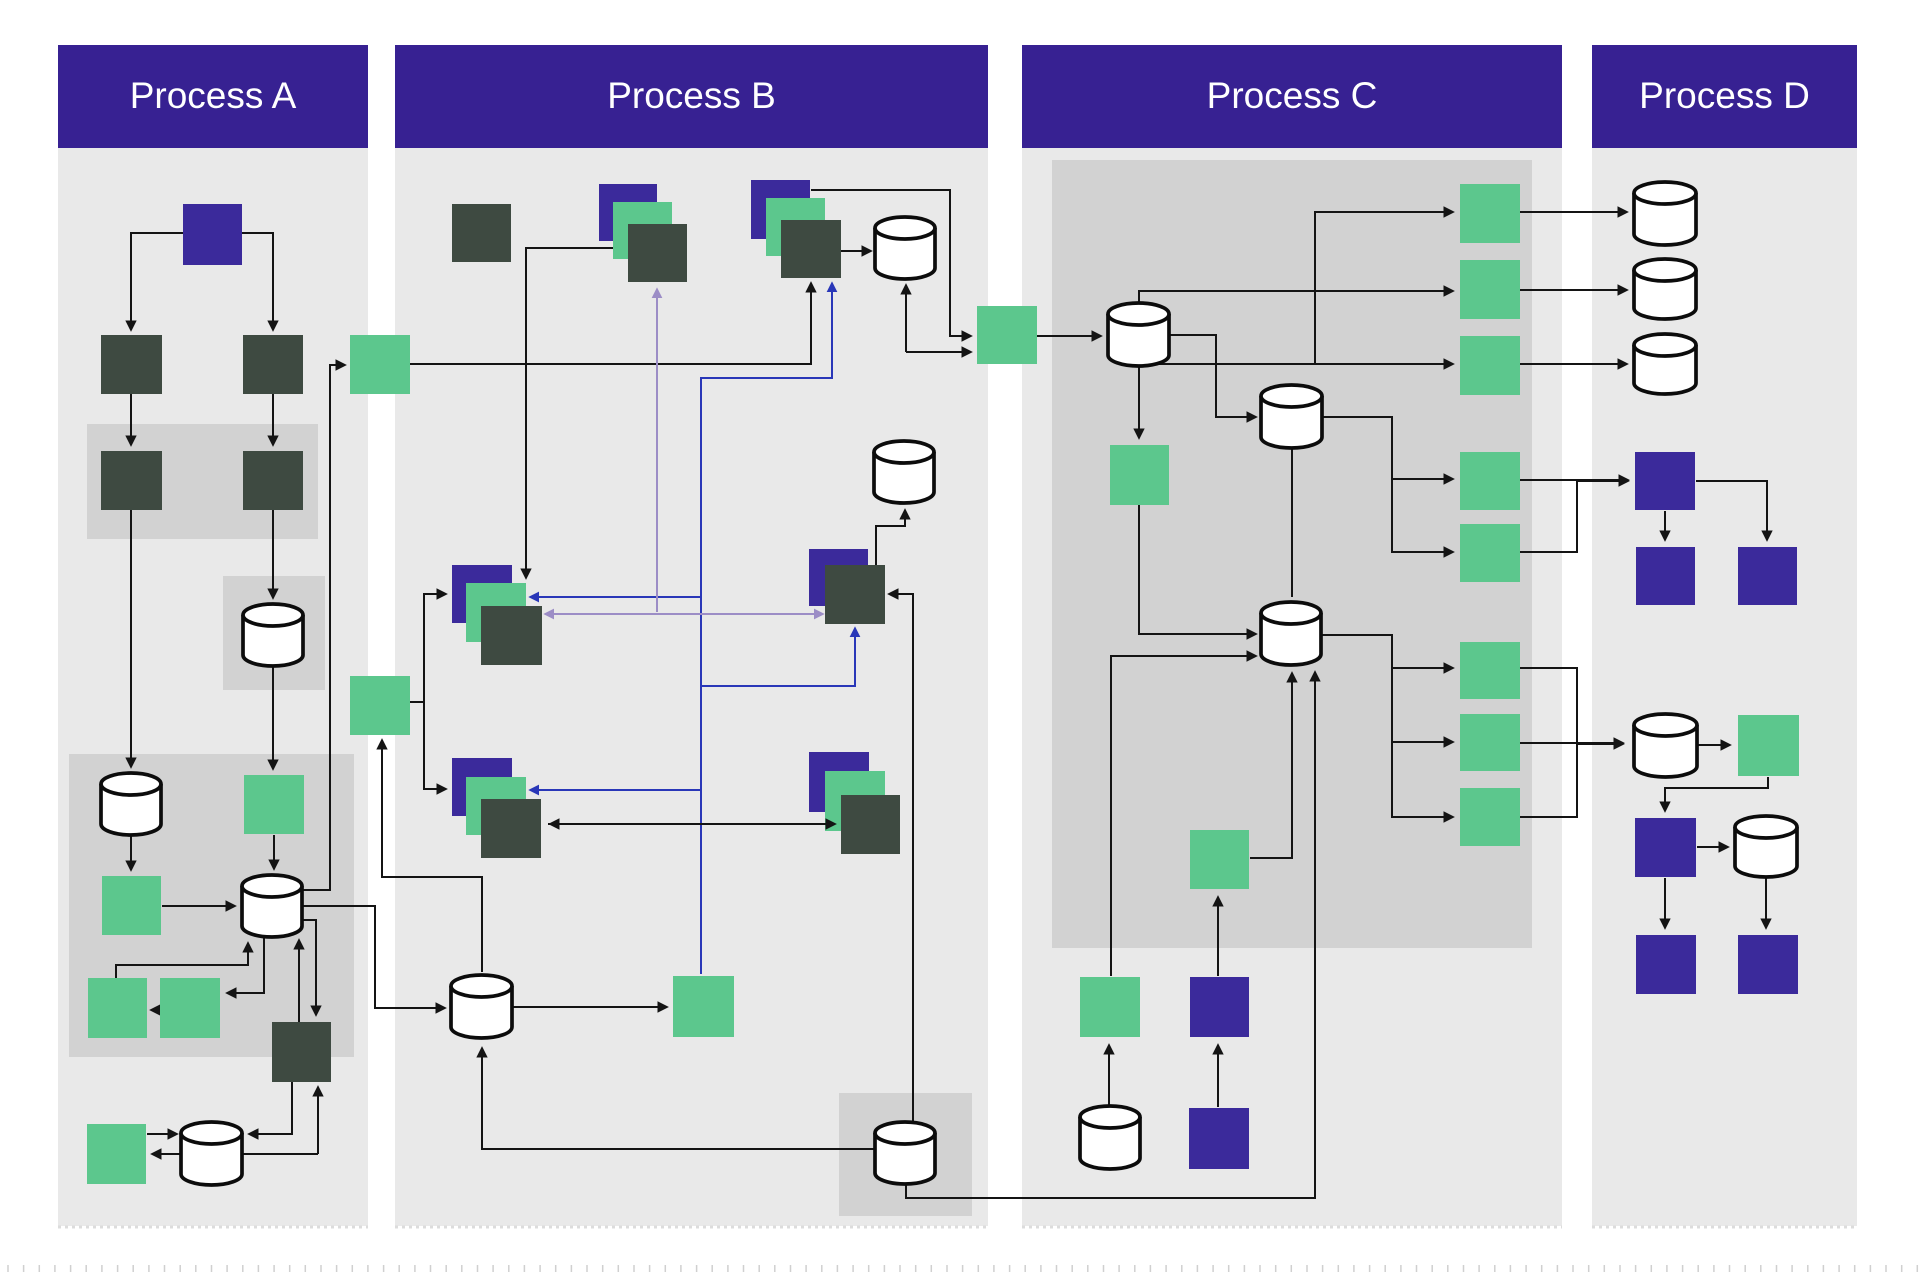 The height and width of the screenshot is (1282, 1920). What do you see at coordinates (1292, 95) in the screenshot?
I see `svg-text: Process C` at bounding box center [1292, 95].